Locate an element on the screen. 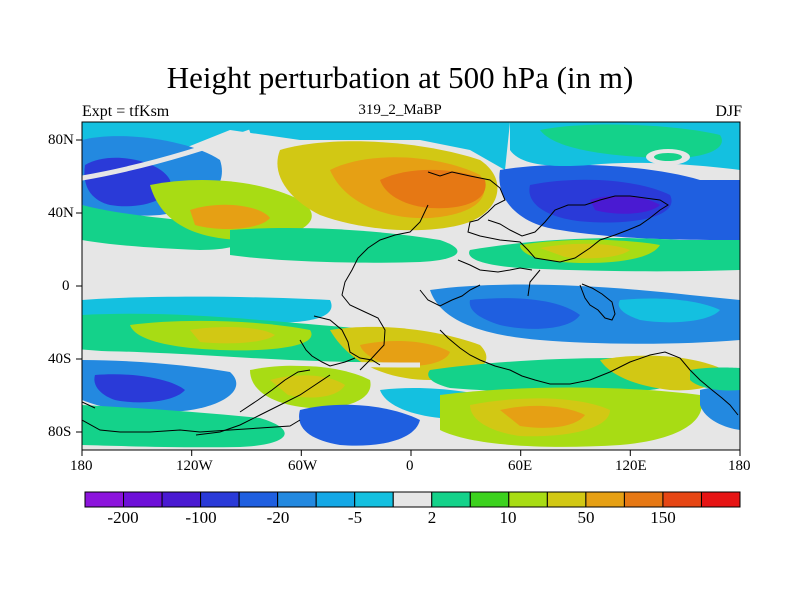  colorbar-label: 10 is located at coordinates (508, 517).